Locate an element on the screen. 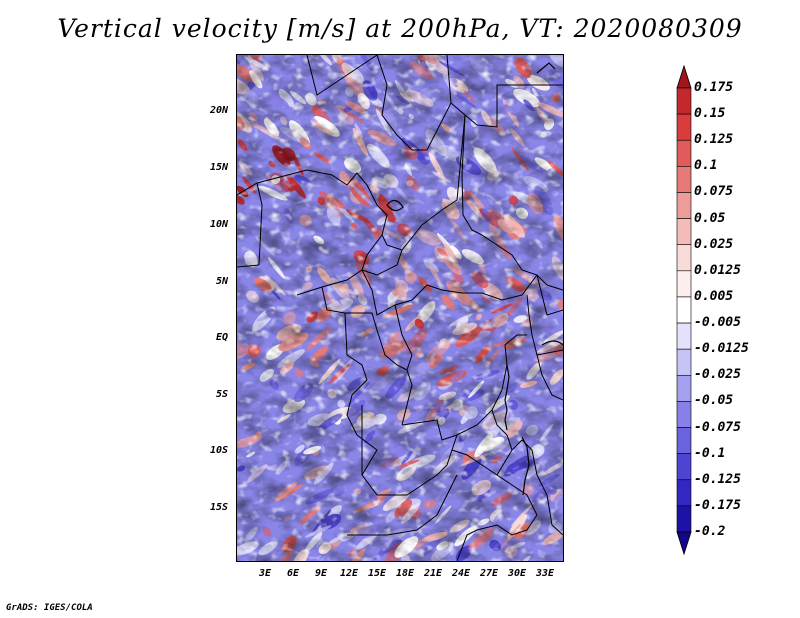 The image size is (800, 618). lon-tick-label: 33E is located at coordinates (545, 573).